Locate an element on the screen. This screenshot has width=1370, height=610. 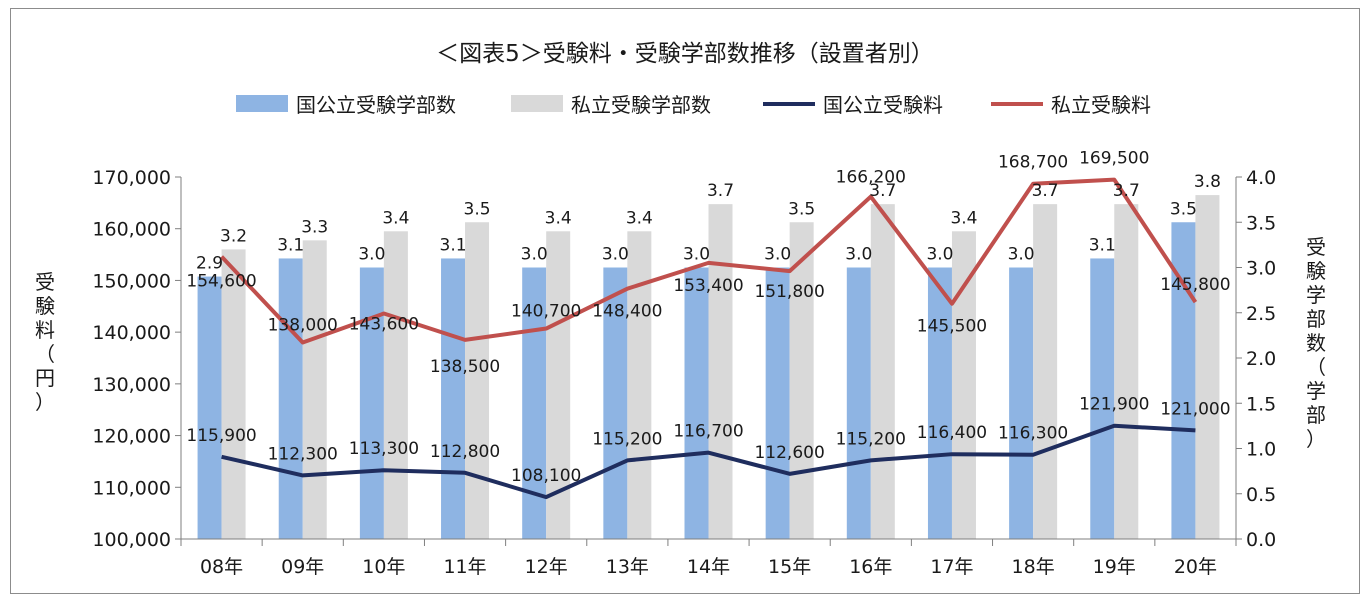
x-tick-label: 11年 is located at coordinates (464, 567).